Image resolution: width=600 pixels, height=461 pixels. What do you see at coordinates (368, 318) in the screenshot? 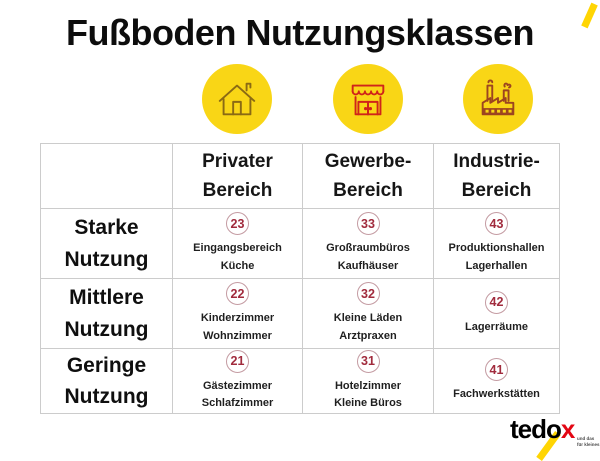
I see `example-line: Kleine Läden` at bounding box center [368, 318].